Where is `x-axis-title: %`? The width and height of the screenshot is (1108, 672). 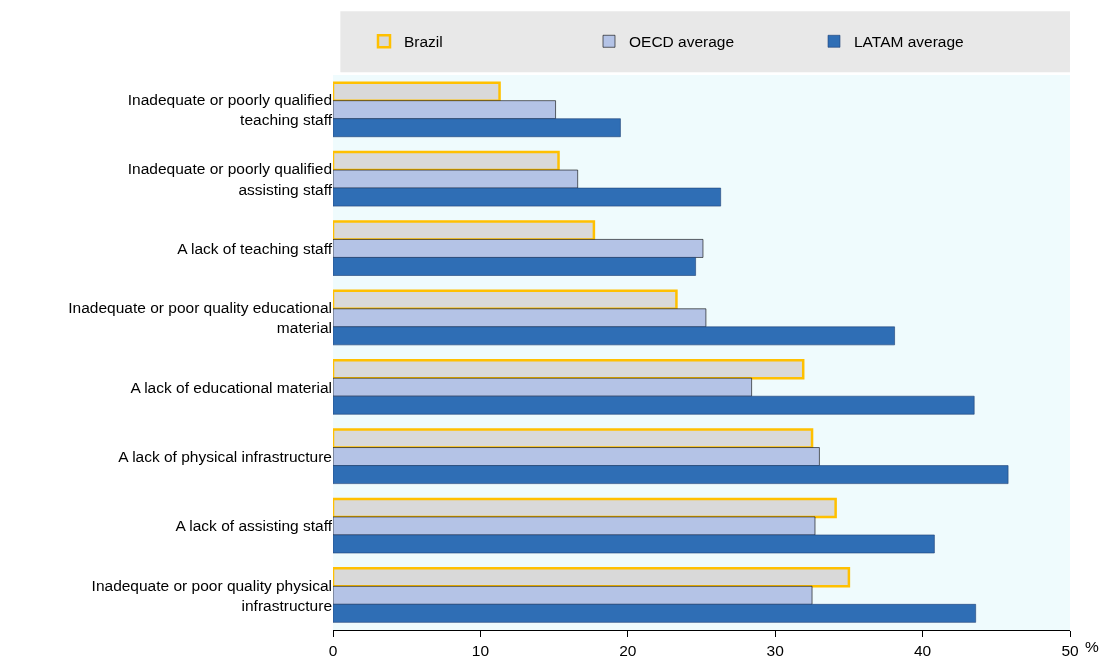
x-axis-title: % is located at coordinates (1092, 646).